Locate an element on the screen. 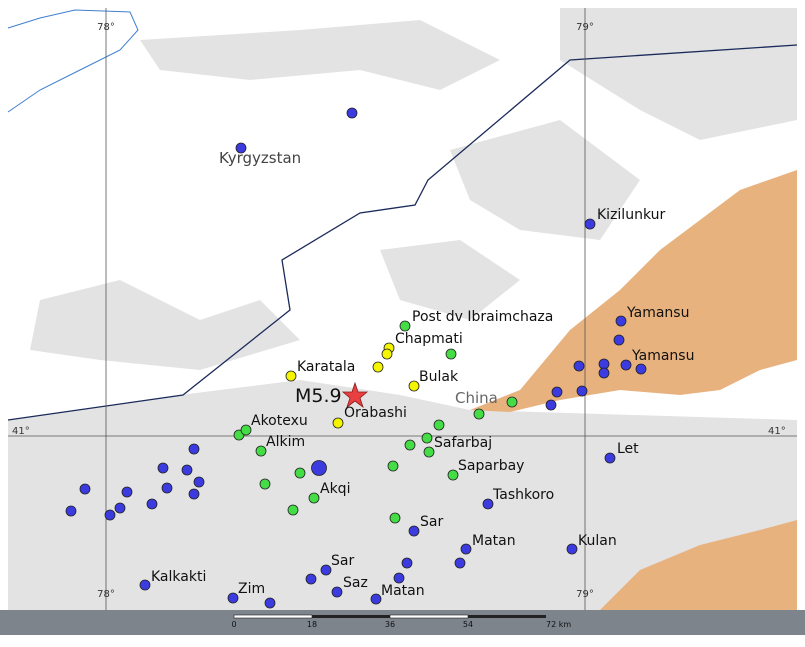  place-label: Saz is located at coordinates (355, 583).